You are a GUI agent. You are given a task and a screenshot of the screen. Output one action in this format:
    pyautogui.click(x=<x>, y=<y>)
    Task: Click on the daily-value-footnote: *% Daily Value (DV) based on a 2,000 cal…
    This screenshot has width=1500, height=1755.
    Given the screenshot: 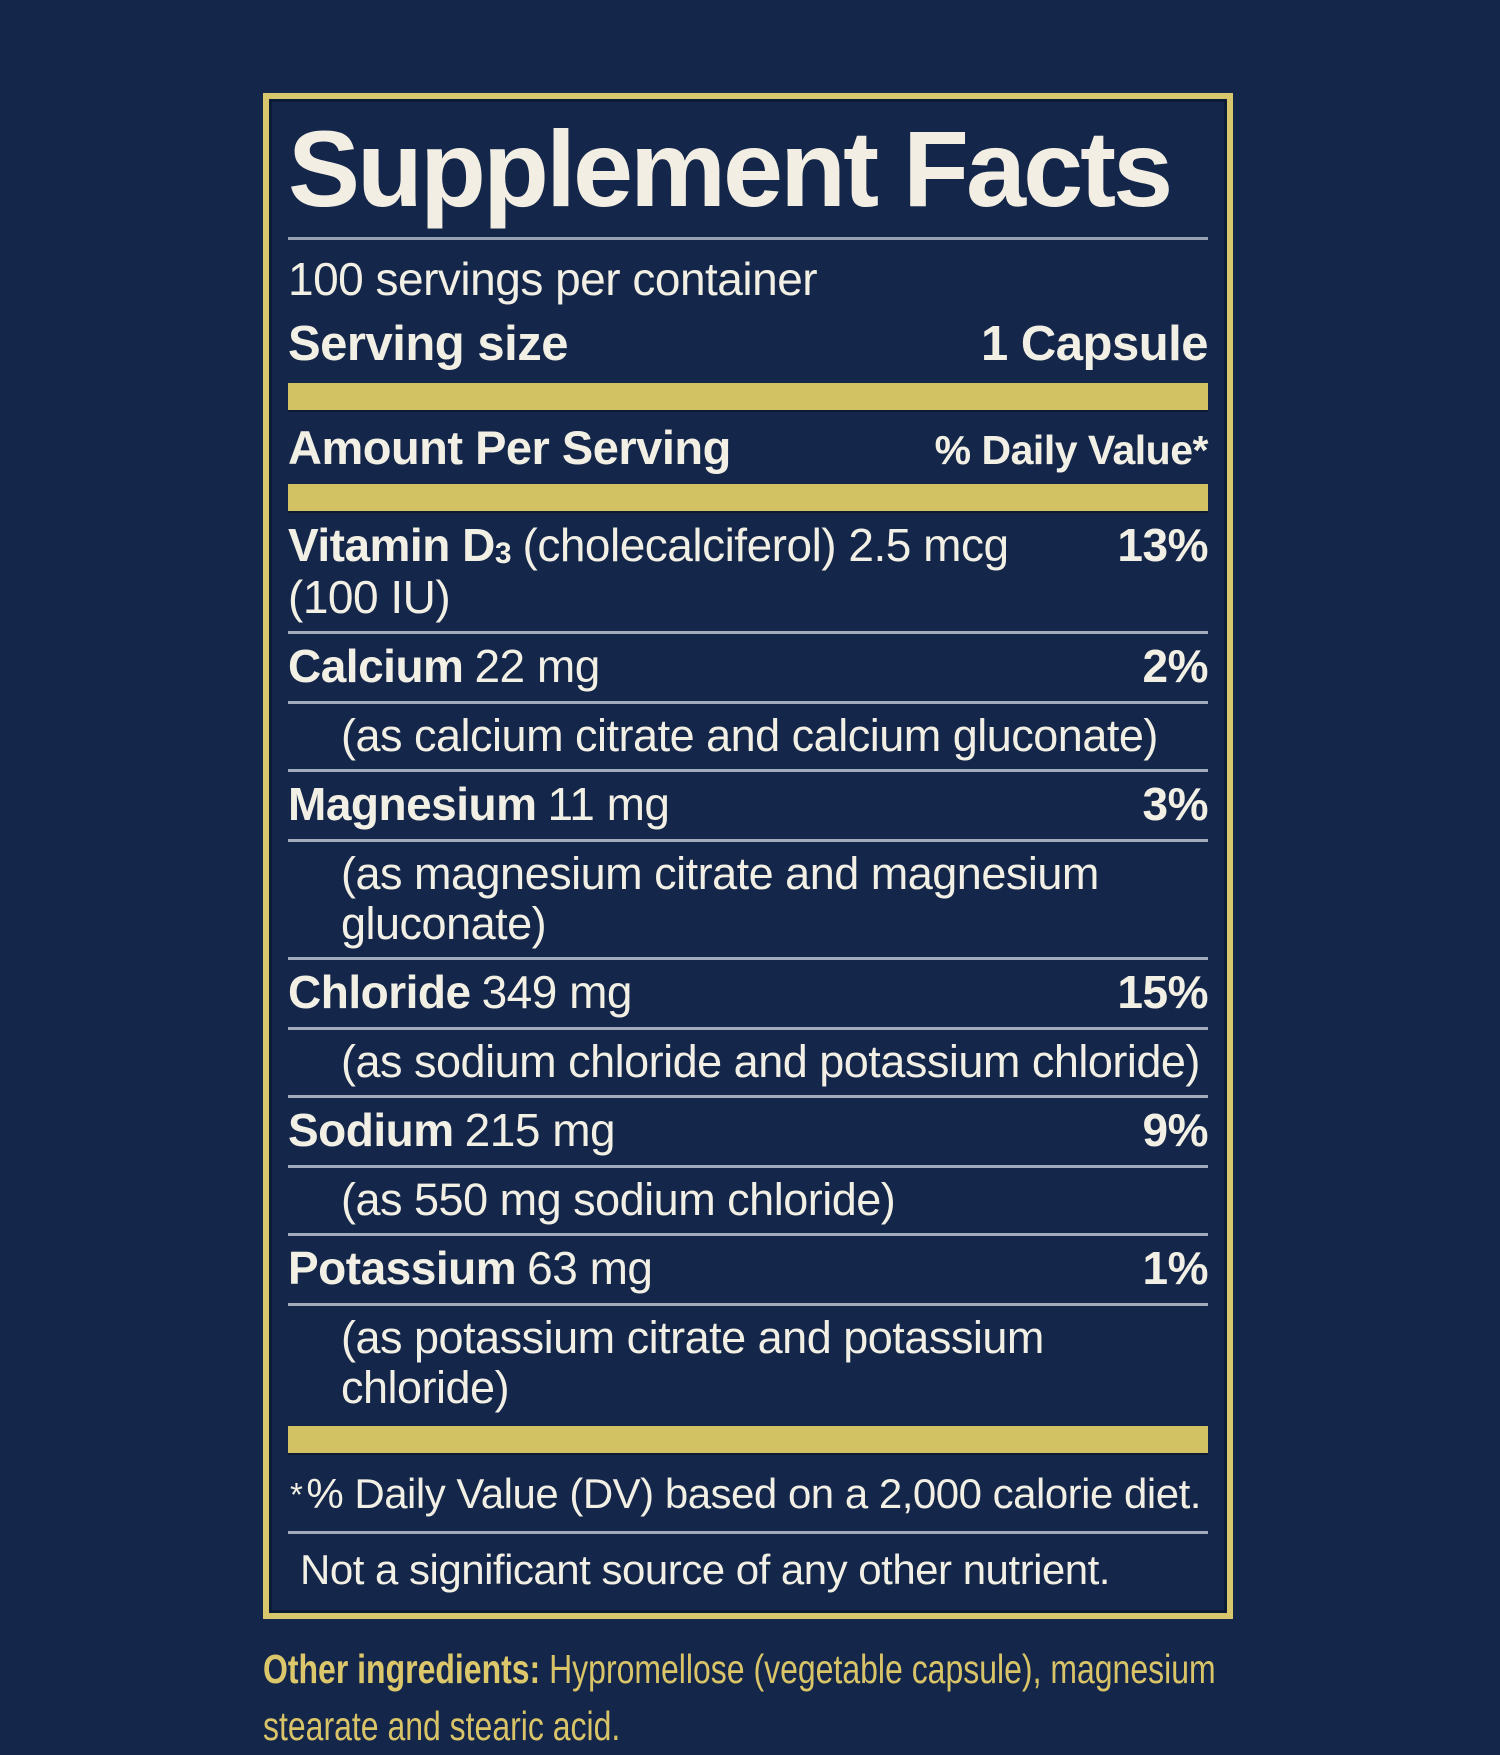 What is the action you would take?
    pyautogui.click(x=748, y=1493)
    